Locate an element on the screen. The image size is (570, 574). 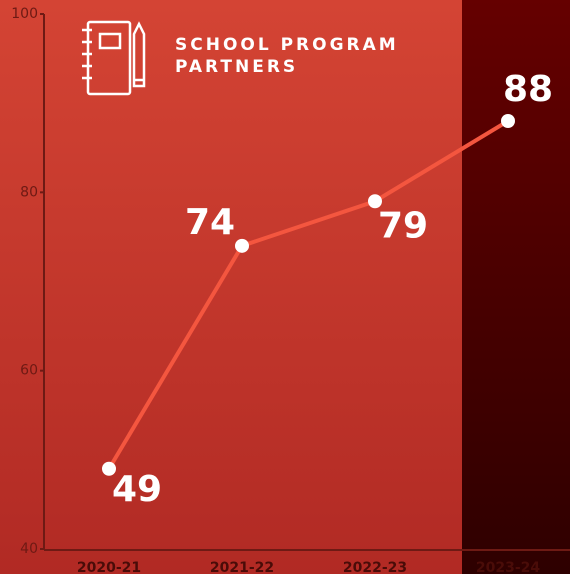
value-label: 74 is located at coordinates (210, 222).